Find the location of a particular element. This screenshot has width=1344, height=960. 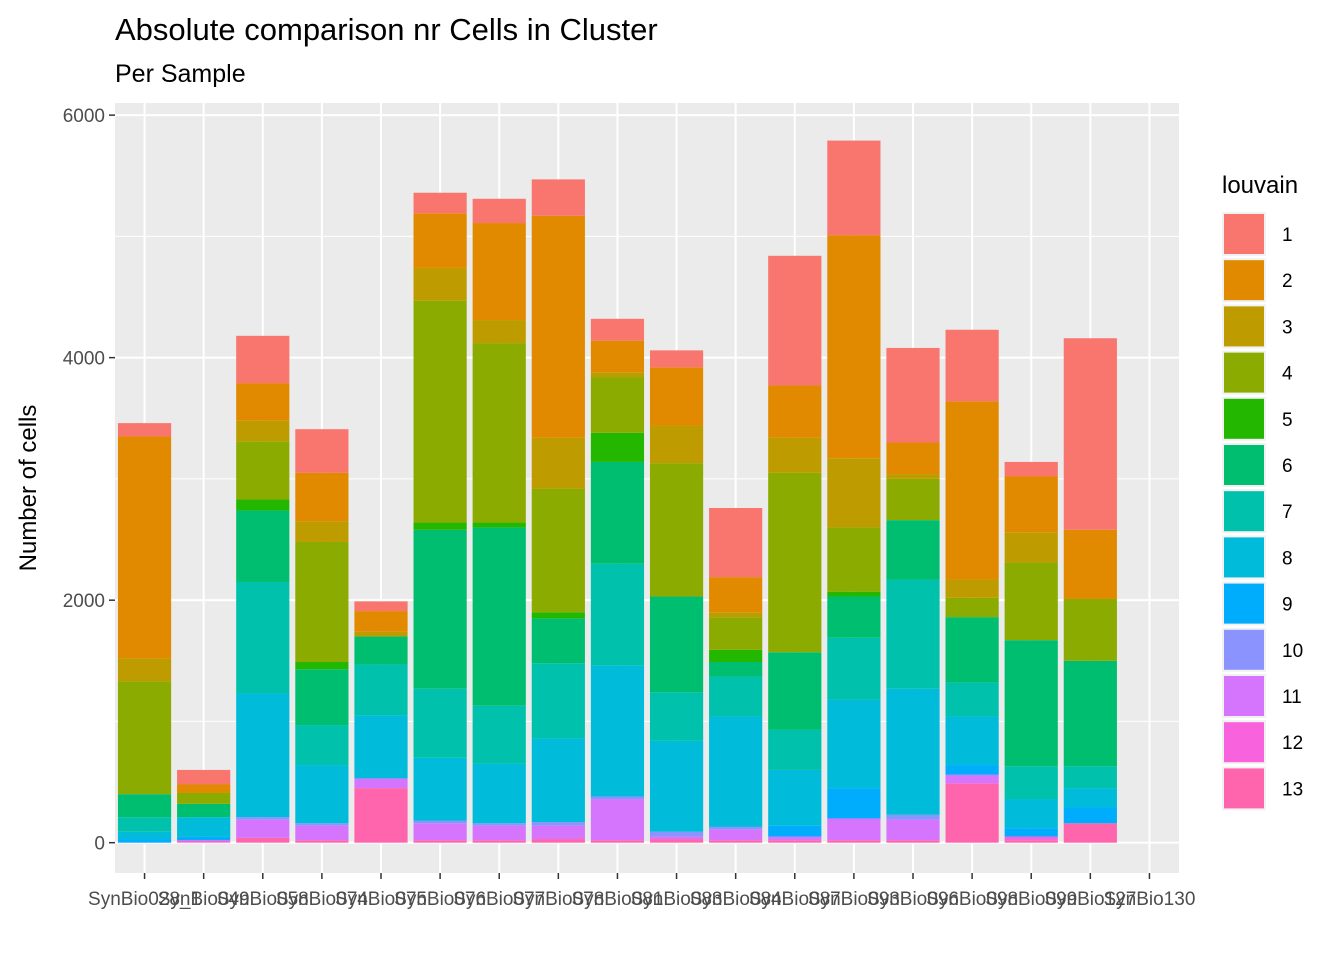

x-tick-label: SynBio130 is located at coordinates (1149, 899).